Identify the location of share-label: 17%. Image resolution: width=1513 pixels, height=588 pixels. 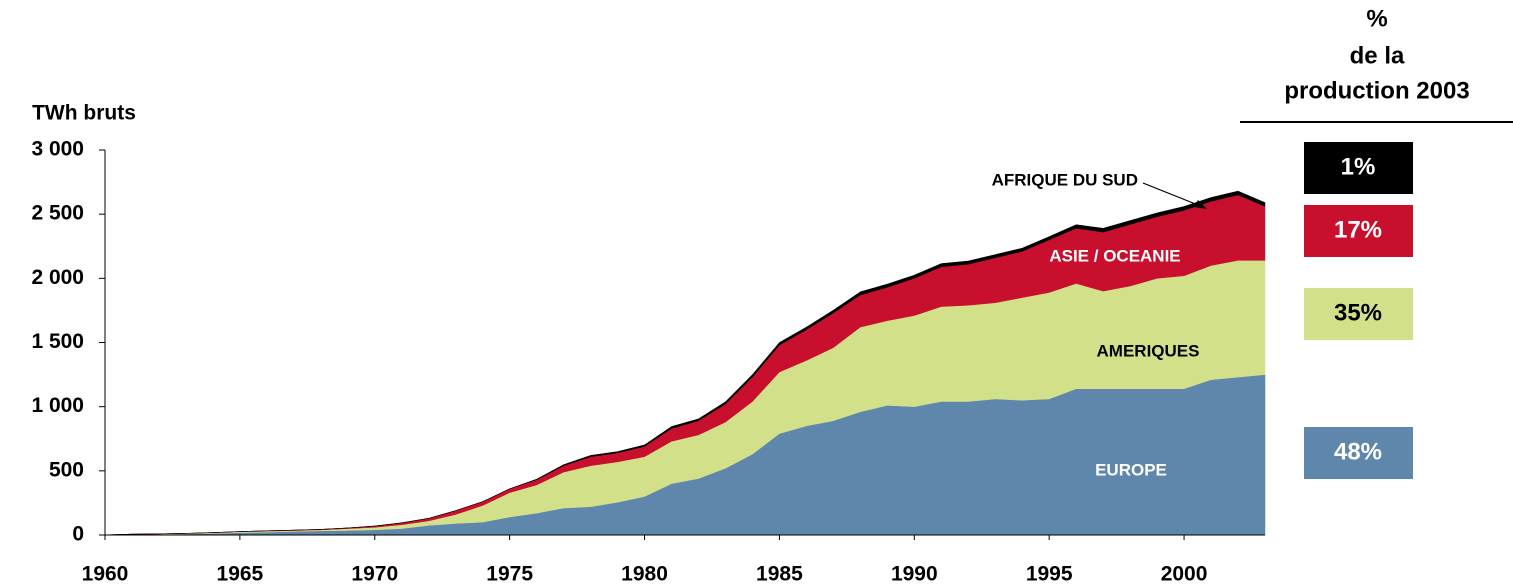
(1358, 229).